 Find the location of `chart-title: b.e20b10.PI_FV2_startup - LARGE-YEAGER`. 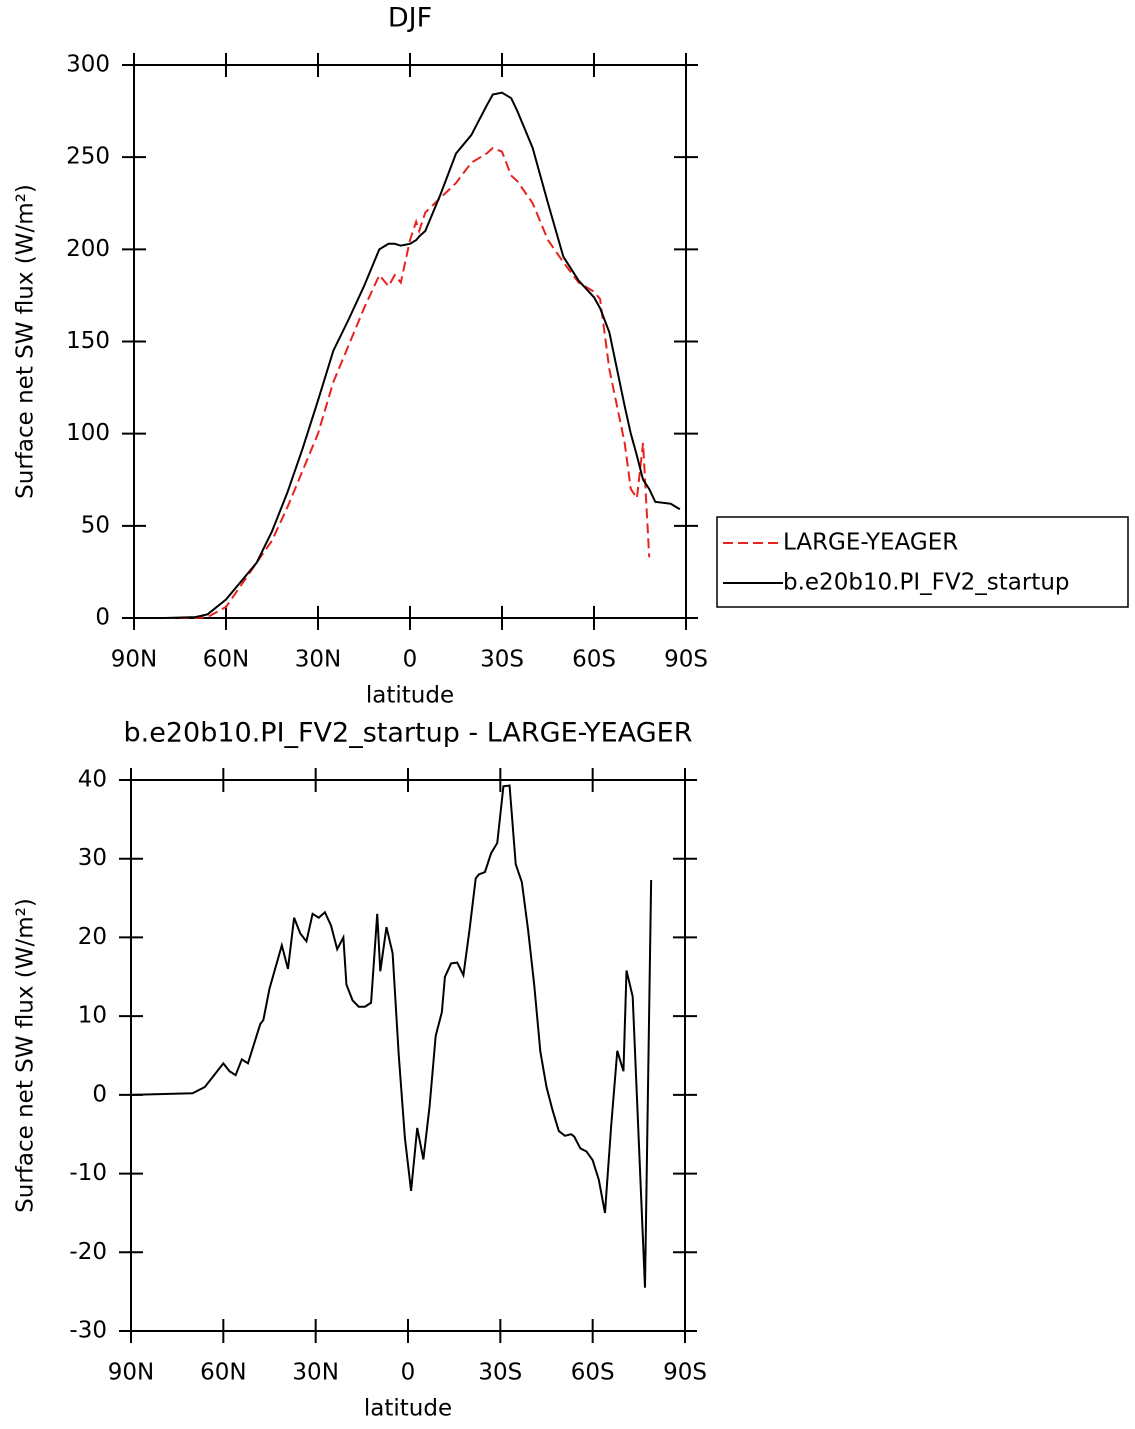

chart-title: b.e20b10.PI_FV2_startup - LARGE-YEAGER is located at coordinates (408, 733).